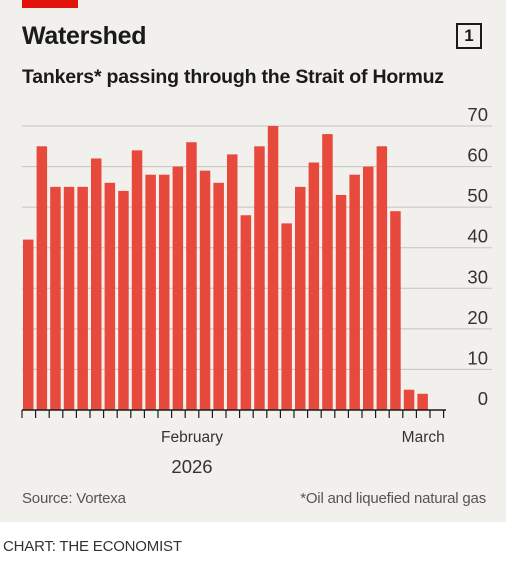  Describe the element at coordinates (477, 317) in the screenshot. I see `y-tick-label: 20` at that location.